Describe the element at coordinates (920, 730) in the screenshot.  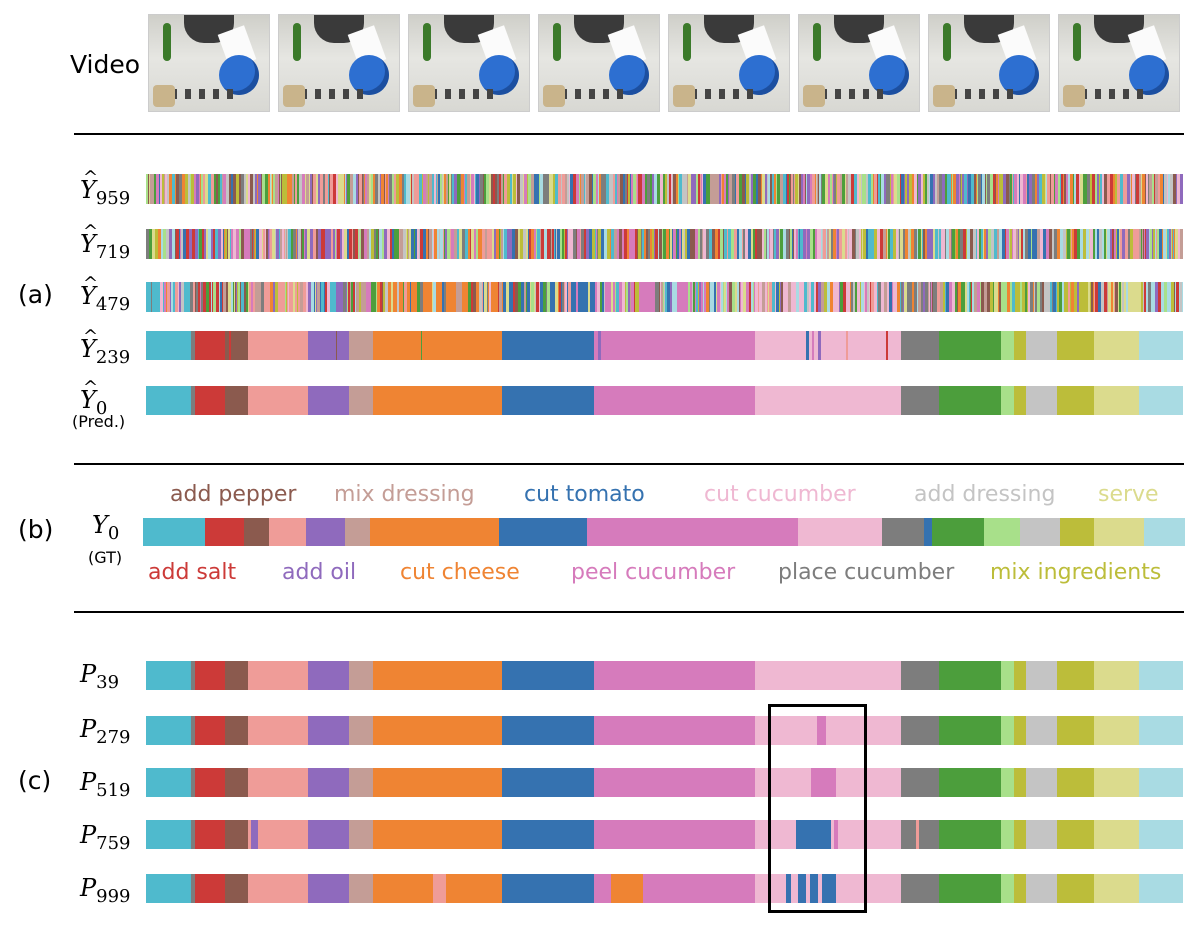
I see `segment-place-cucumber` at that location.